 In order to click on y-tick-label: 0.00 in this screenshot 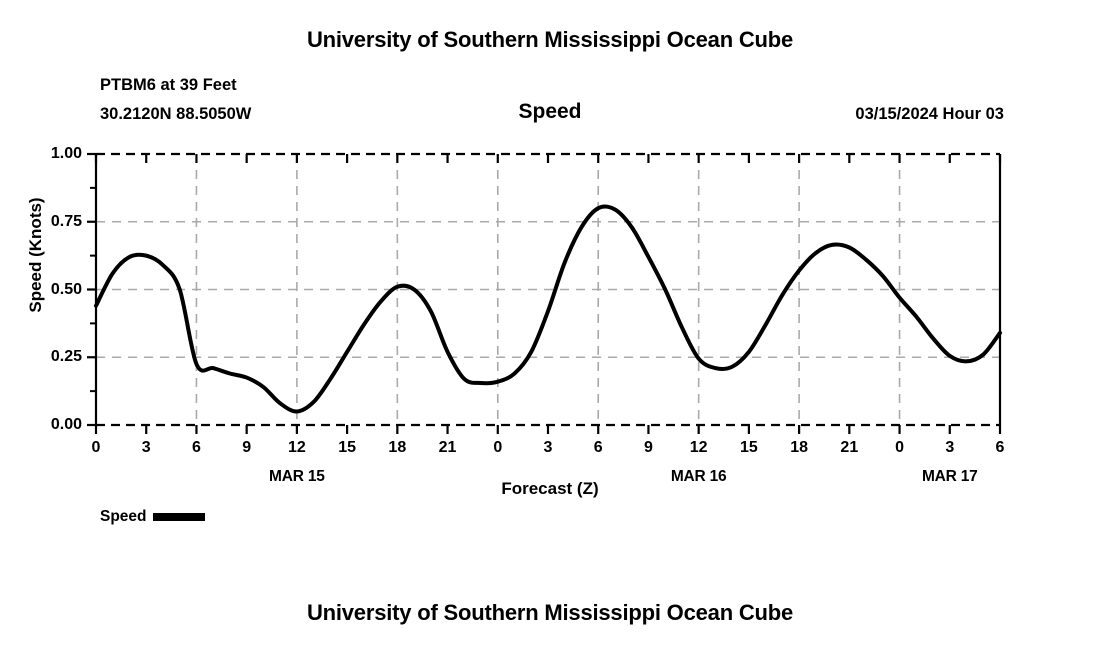, I will do `click(66, 424)`.